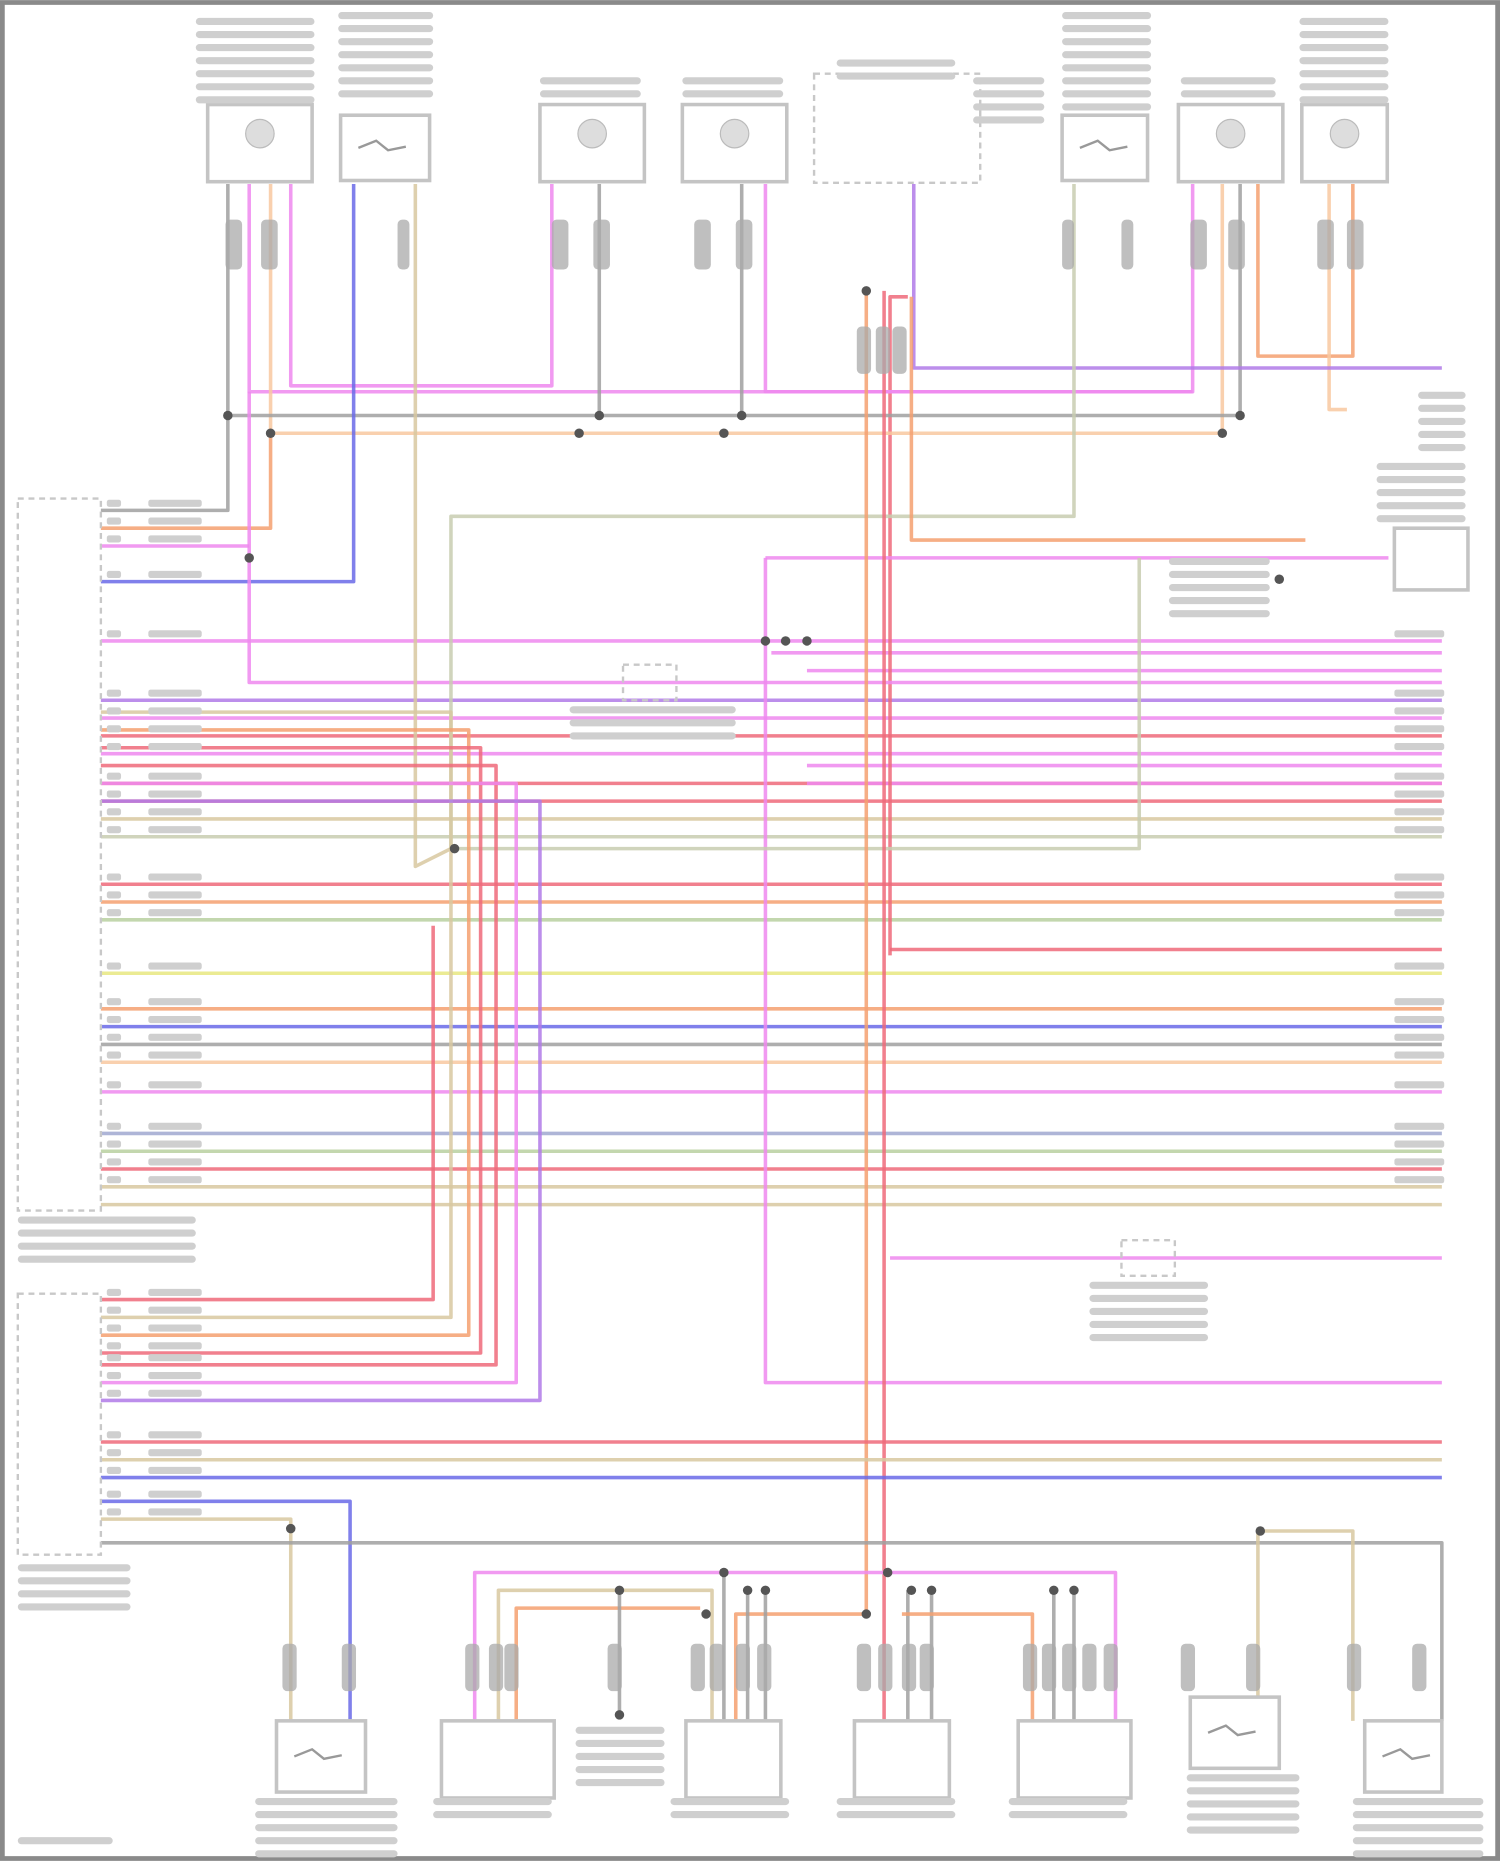 This screenshot has width=1500, height=1861. Describe the element at coordinates (592, 133) in the screenshot. I see `motor-icon` at that location.